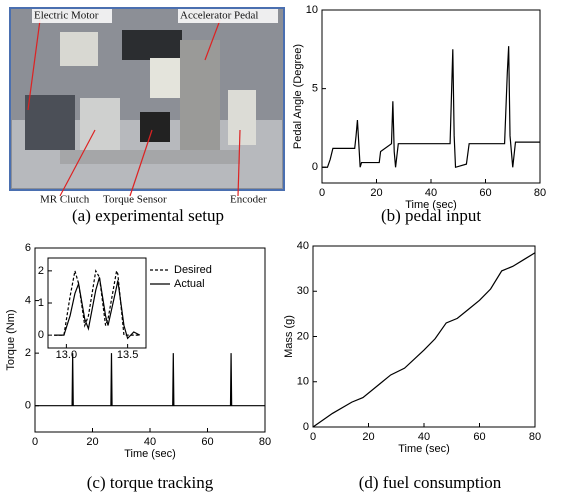 This screenshot has height=492, width=563. Describe the element at coordinates (248, 200) in the screenshot. I see `photo-label: Encoder` at that location.